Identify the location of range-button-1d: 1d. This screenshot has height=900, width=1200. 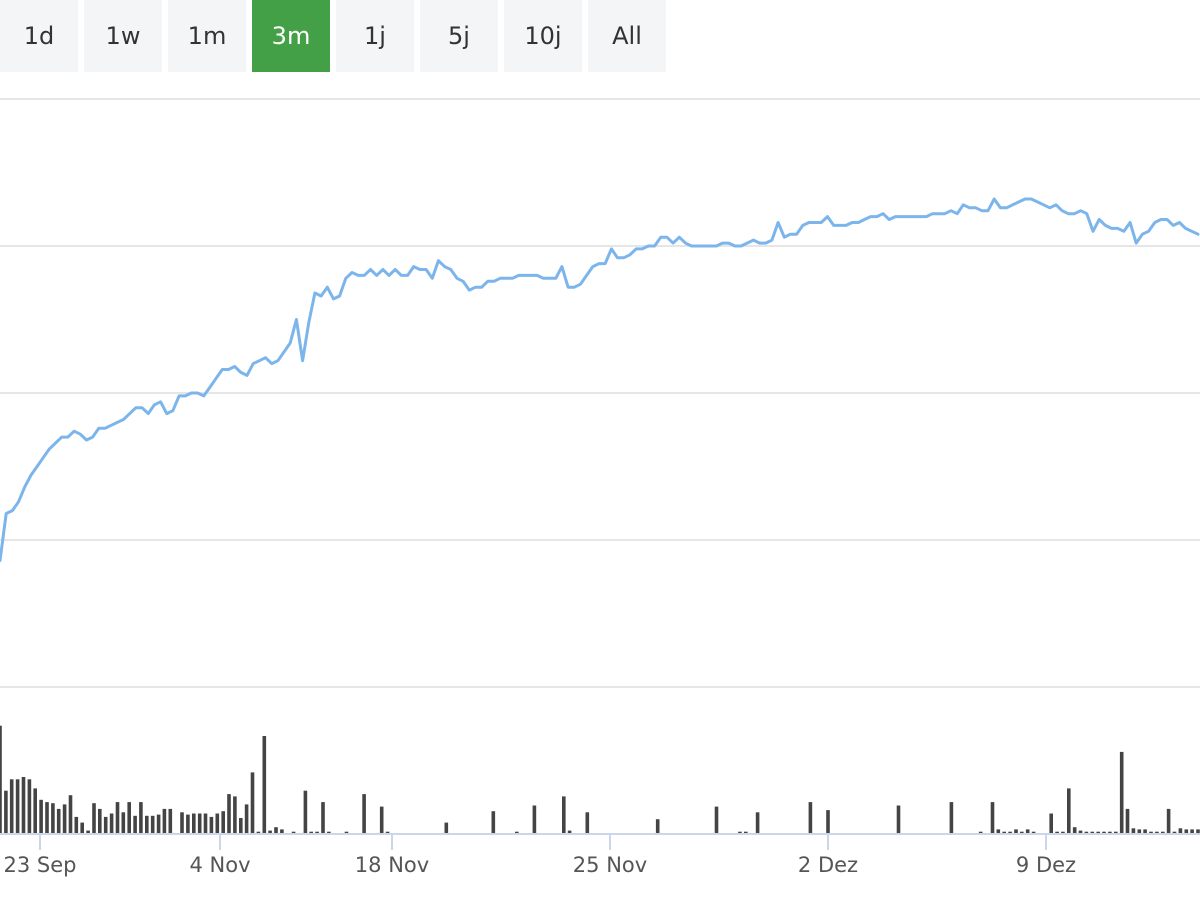
(39, 36).